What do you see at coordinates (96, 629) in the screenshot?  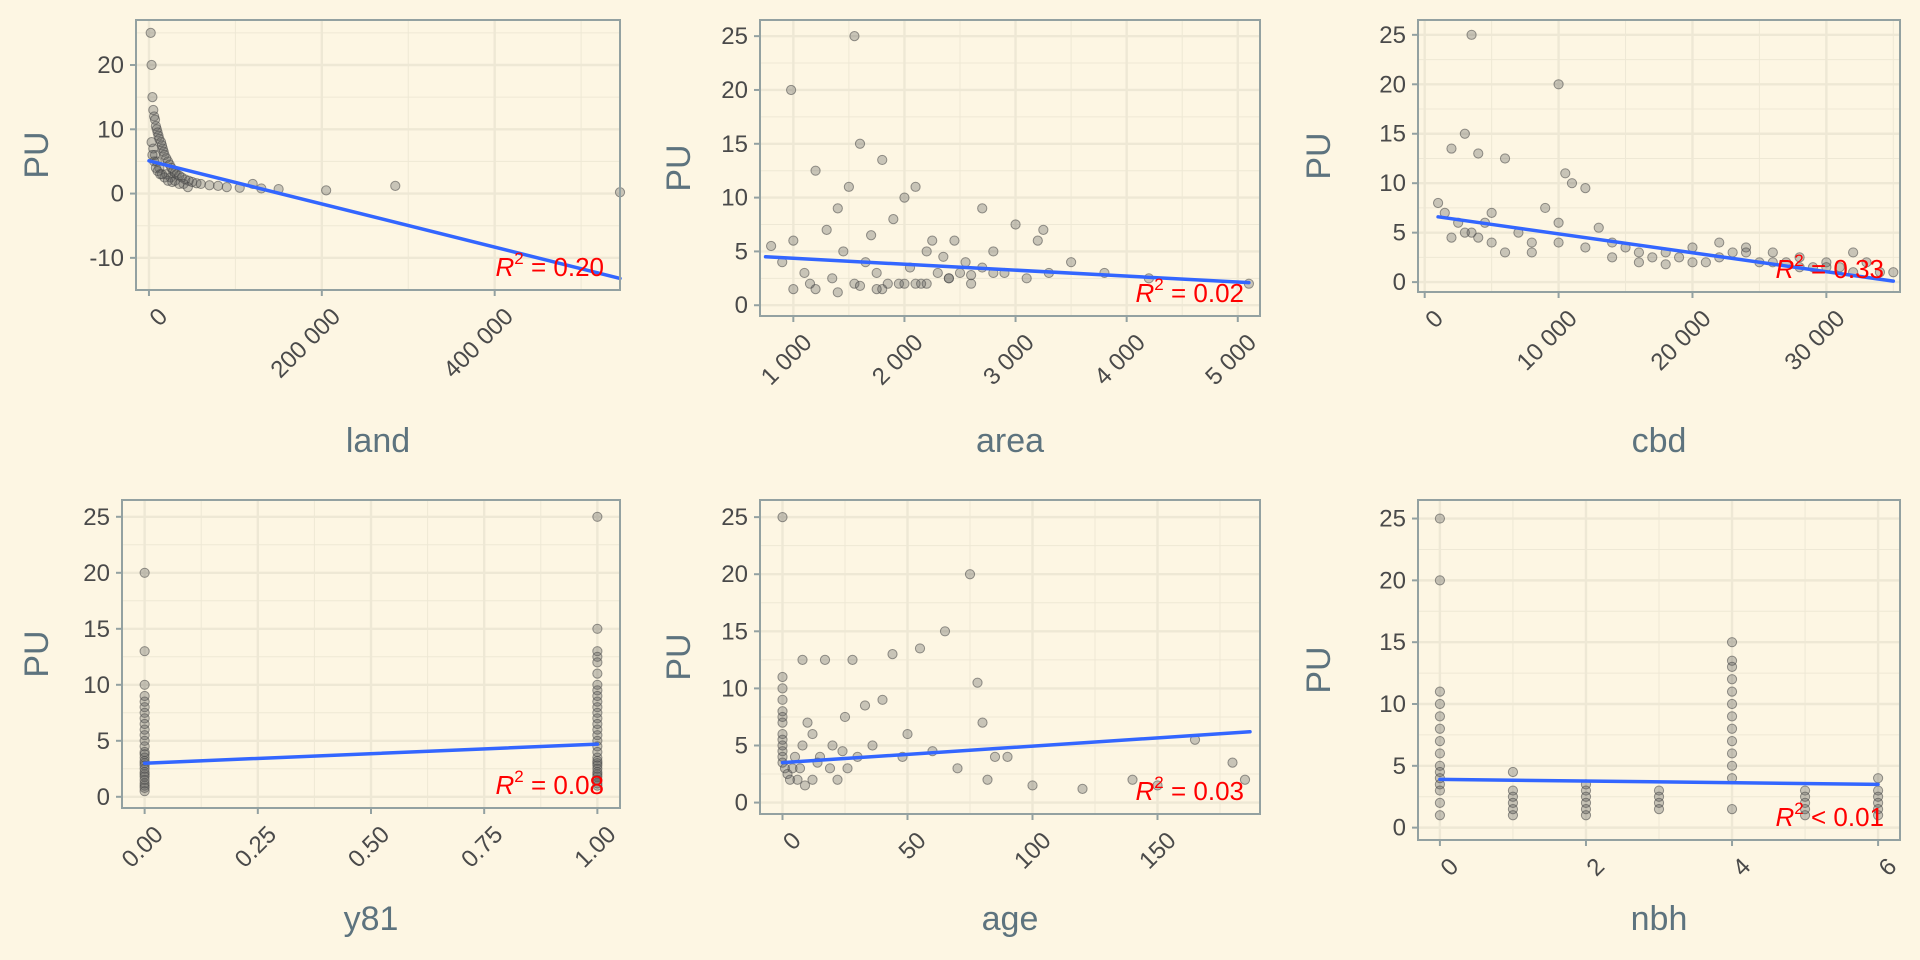 I see `y-tick-label: 15` at bounding box center [96, 629].